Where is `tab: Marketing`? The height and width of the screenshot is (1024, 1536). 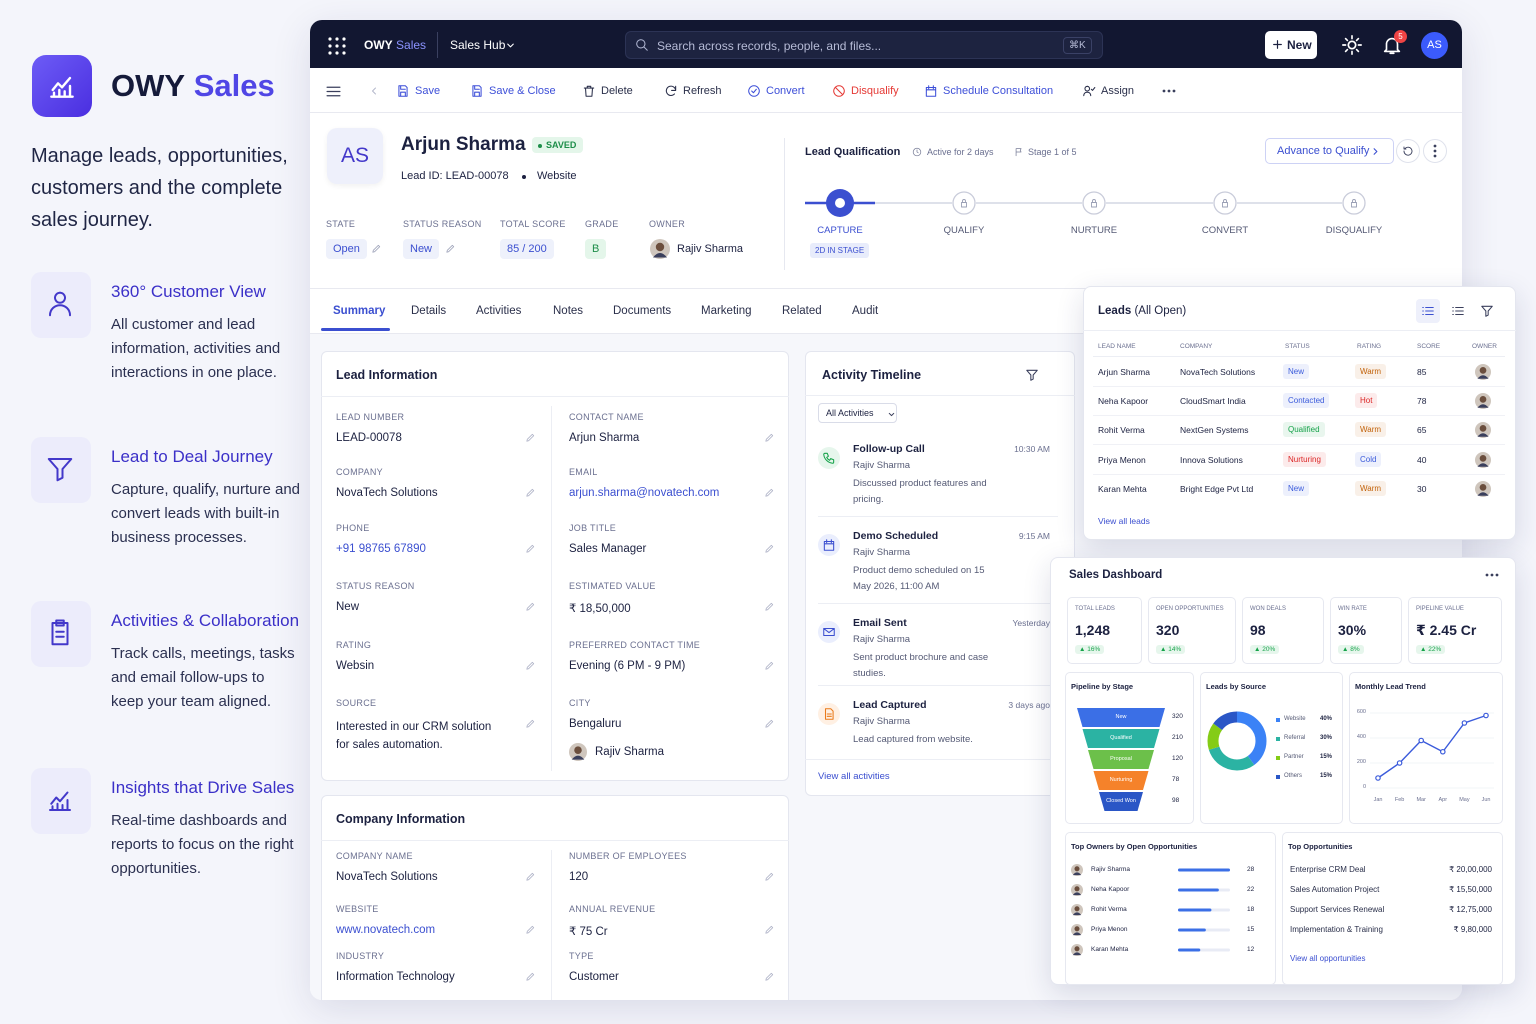 tab: Marketing is located at coordinates (726, 311).